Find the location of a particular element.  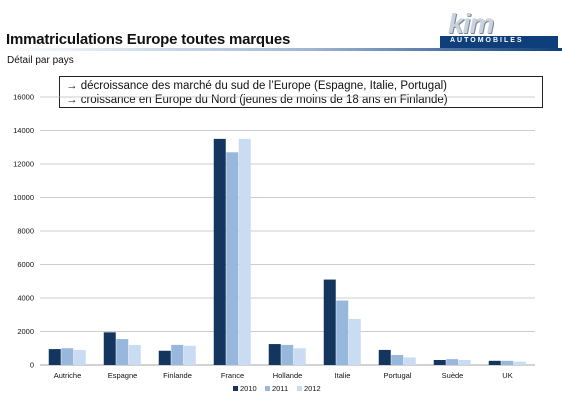

x-tick-label: Autriche is located at coordinates (68, 375).